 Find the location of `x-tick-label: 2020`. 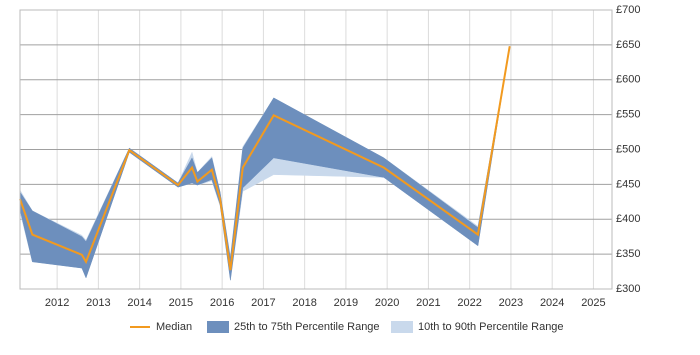

x-tick-label: 2020 is located at coordinates (387, 303).